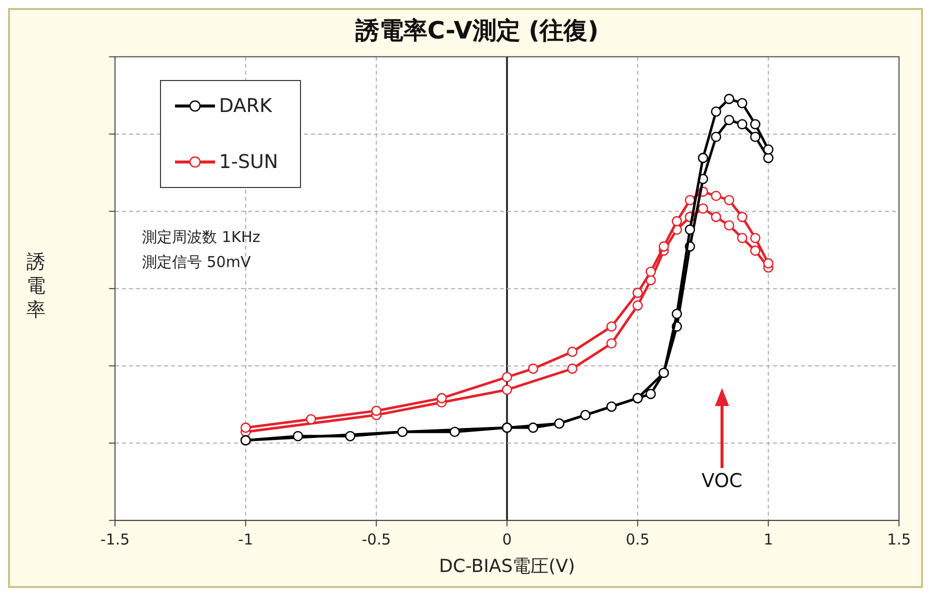 Image resolution: width=935 pixels, height=599 pixels. I want to click on x-tick-label: -1.5, so click(115, 539).